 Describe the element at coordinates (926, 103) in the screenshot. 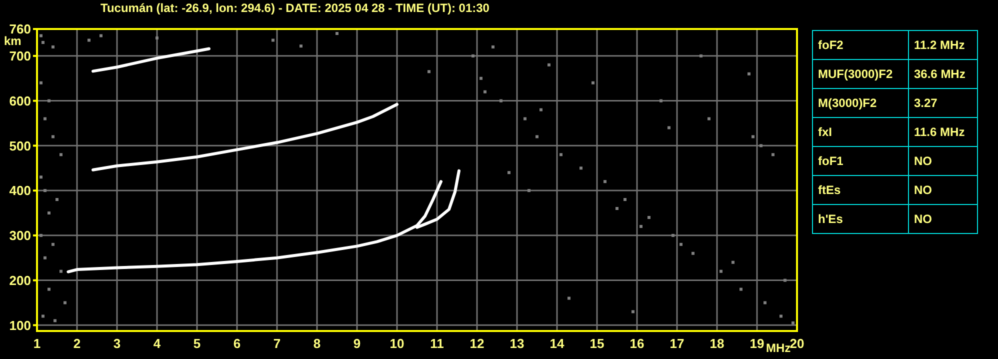

I see `text: 3.27` at that location.